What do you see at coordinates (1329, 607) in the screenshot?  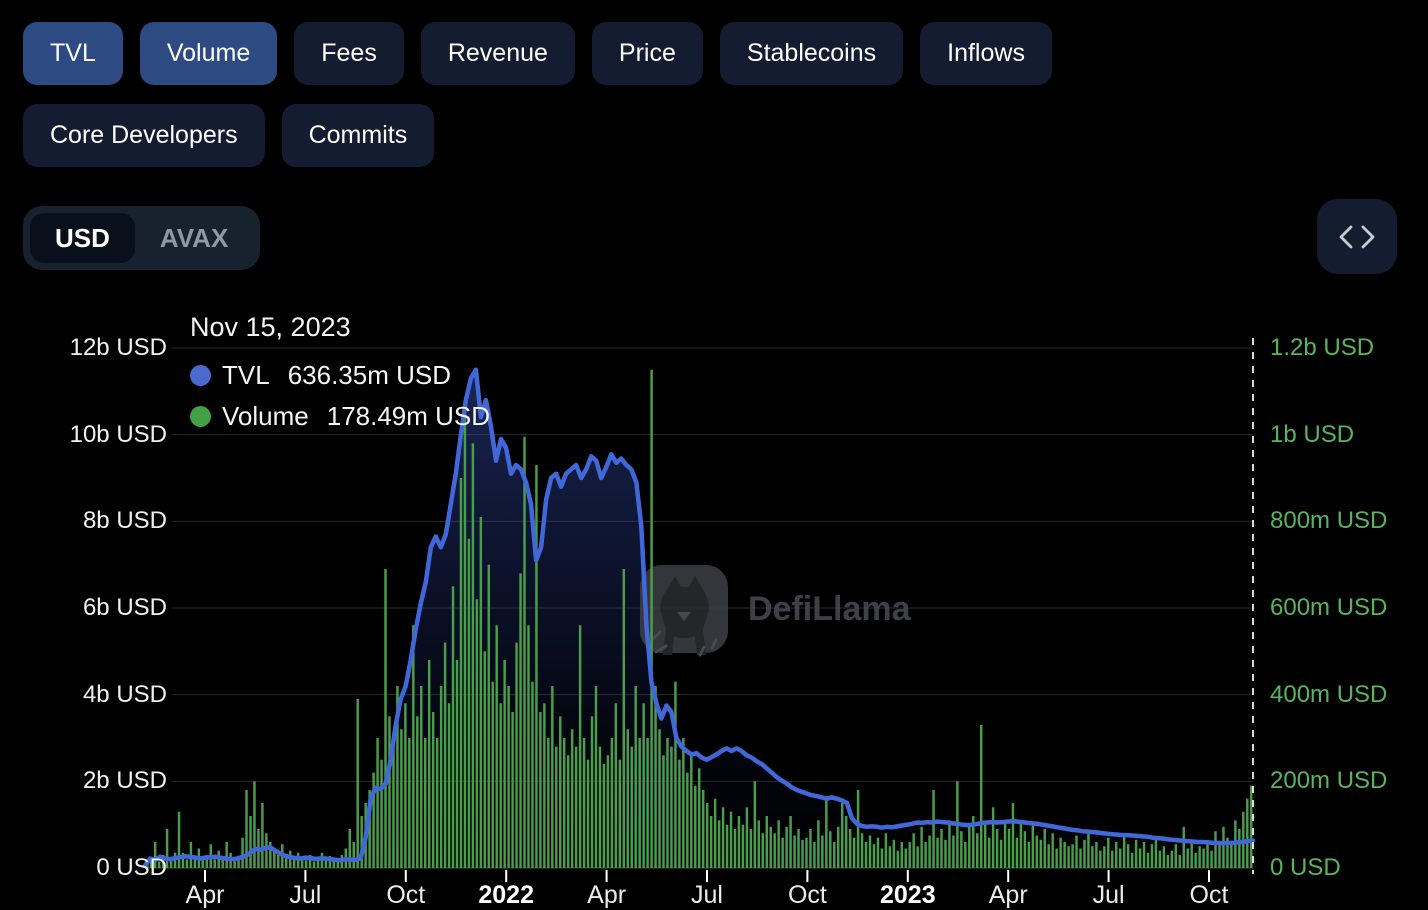 I see `right-axis-tick: 600m USD` at bounding box center [1329, 607].